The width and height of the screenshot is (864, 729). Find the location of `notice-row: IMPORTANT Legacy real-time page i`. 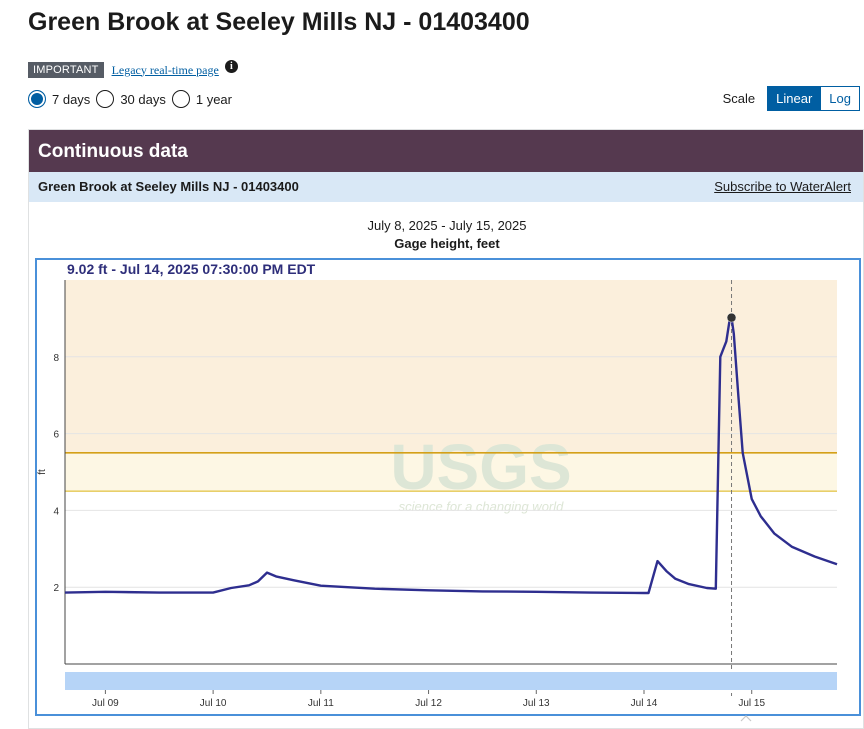

notice-row: IMPORTANT Legacy real-time page i is located at coordinates (133, 68).